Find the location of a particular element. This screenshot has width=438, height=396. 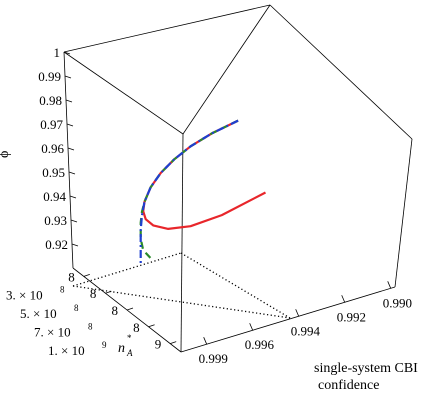

confidence-tick-label: 0.990 is located at coordinates (397, 302).